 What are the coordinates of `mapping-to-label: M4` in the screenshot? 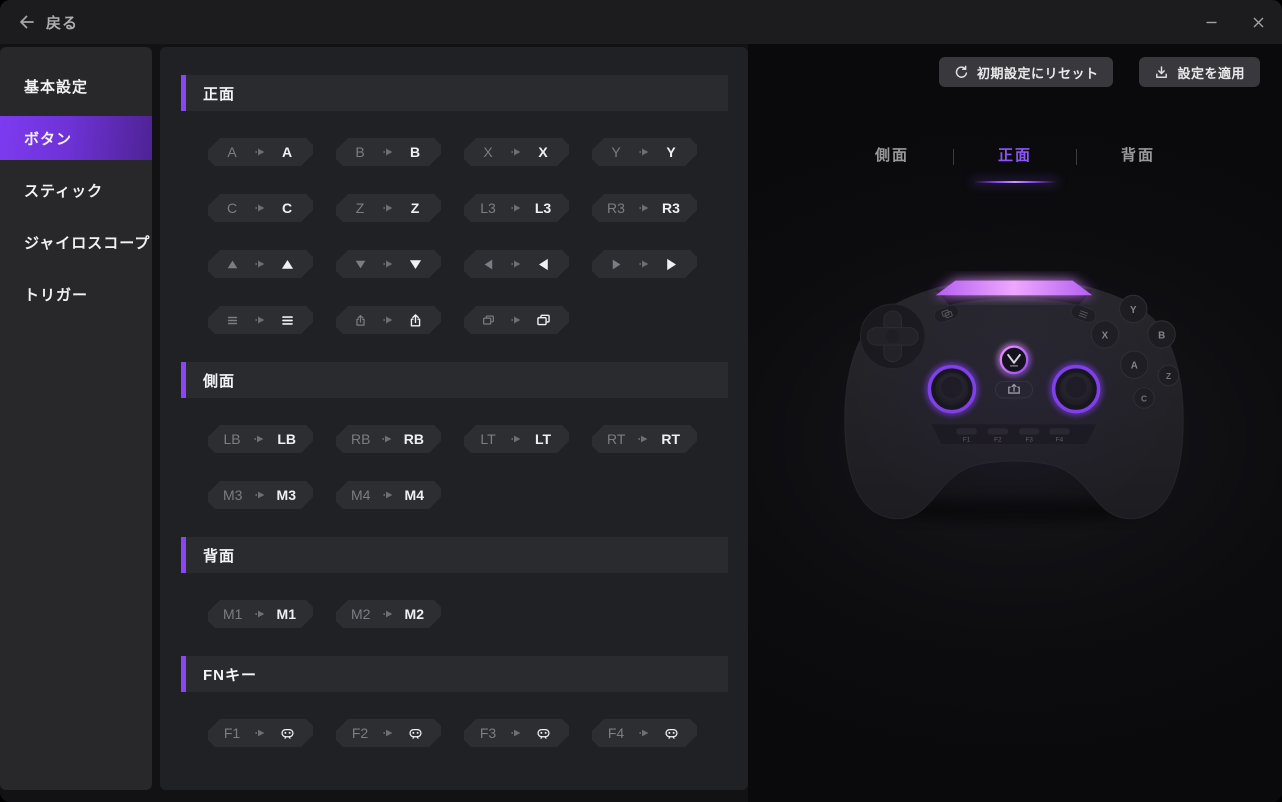 It's located at (414, 495).